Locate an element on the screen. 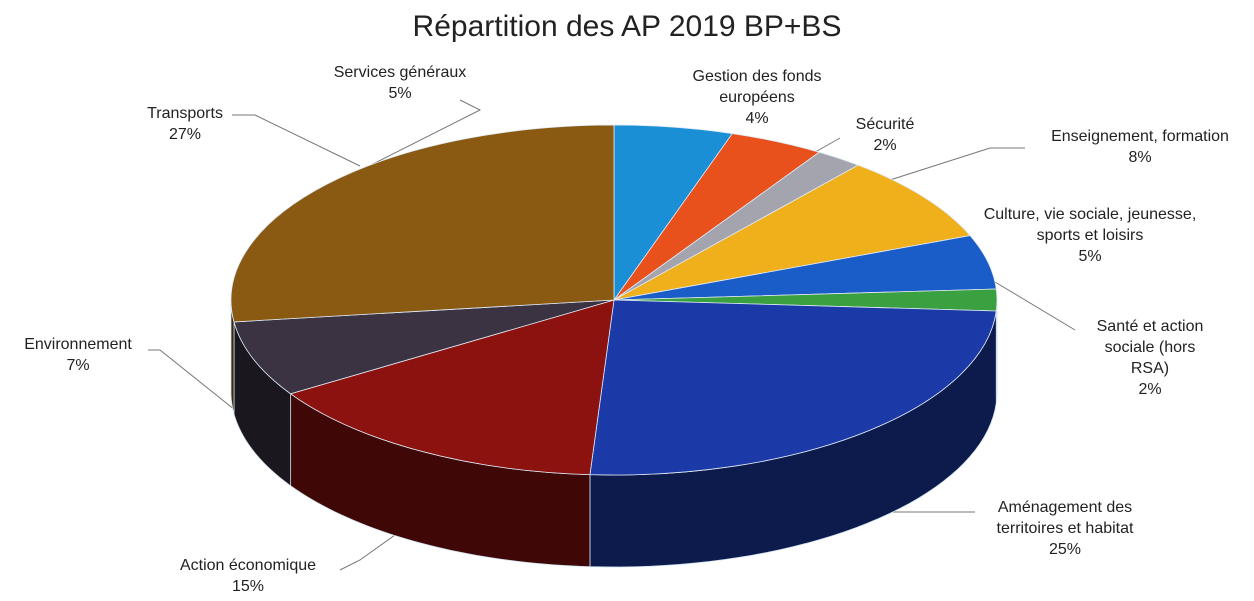 Image resolution: width=1254 pixels, height=601 pixels. data-label: Services généraux 5% is located at coordinates (400, 83).